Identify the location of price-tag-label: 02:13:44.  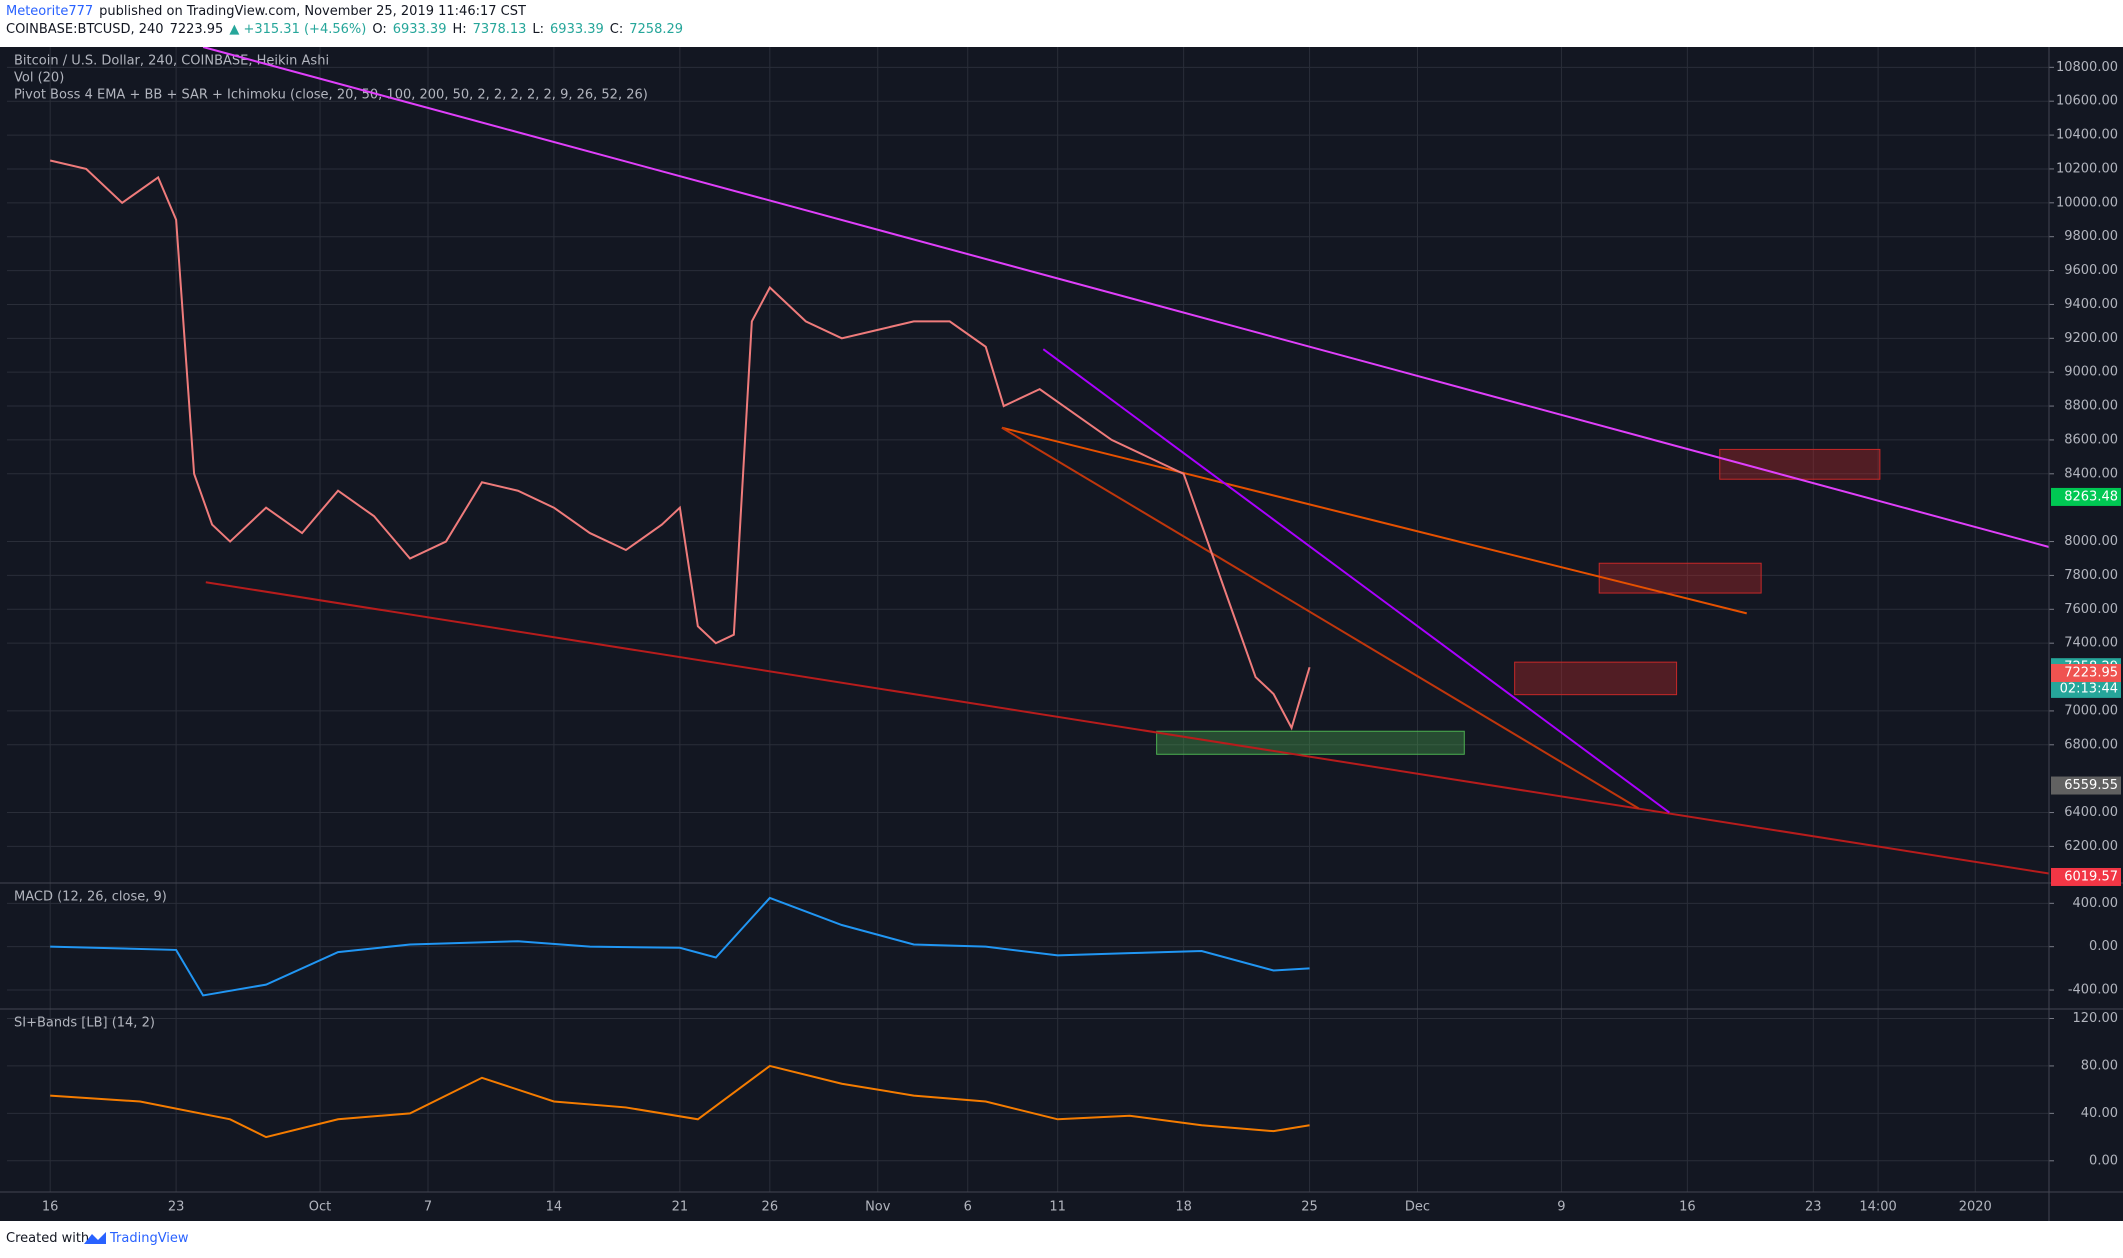
(2089, 688).